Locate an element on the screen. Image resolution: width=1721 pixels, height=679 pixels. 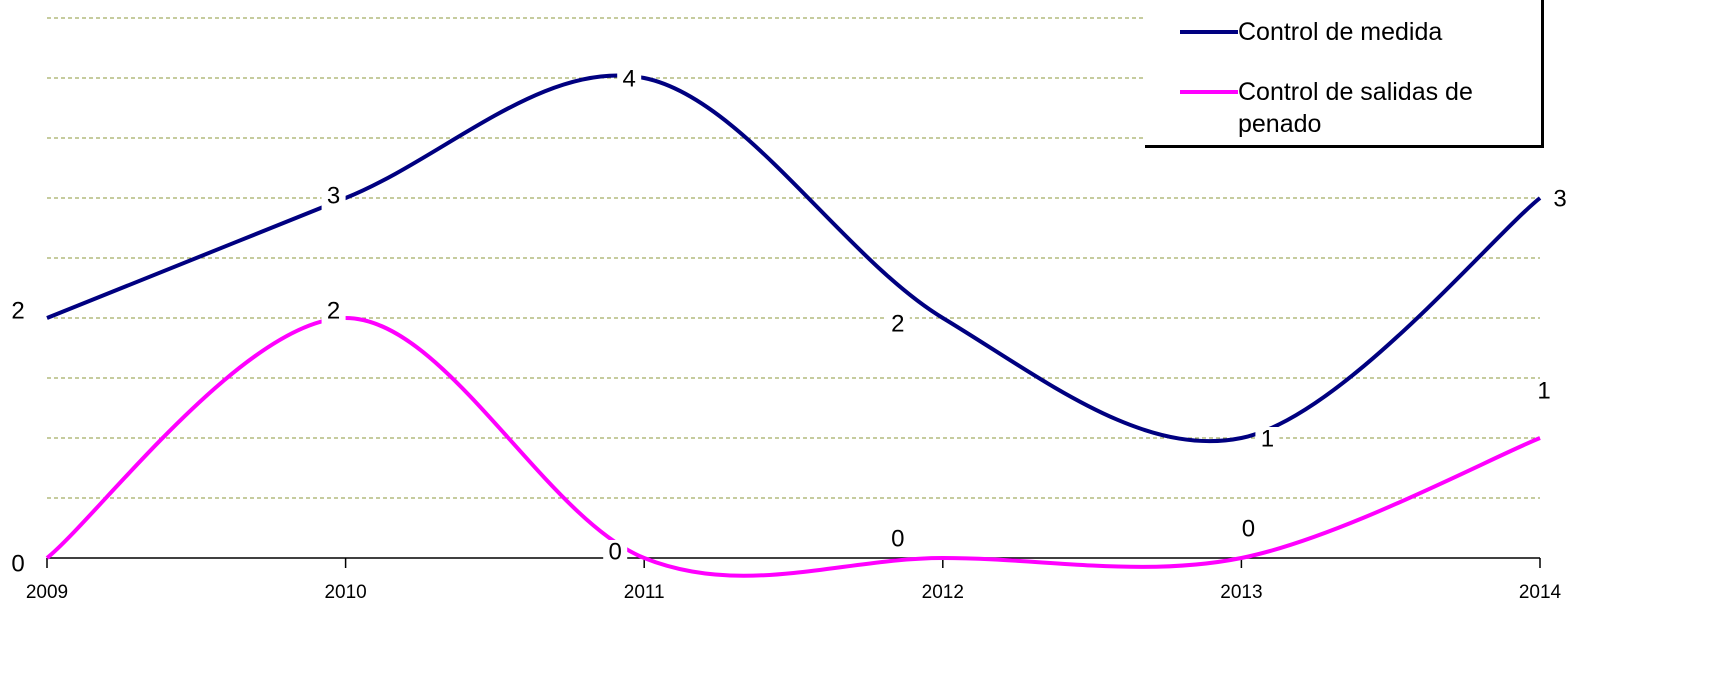
legend-entry: Control de medida is located at coordinates (1354, 32).